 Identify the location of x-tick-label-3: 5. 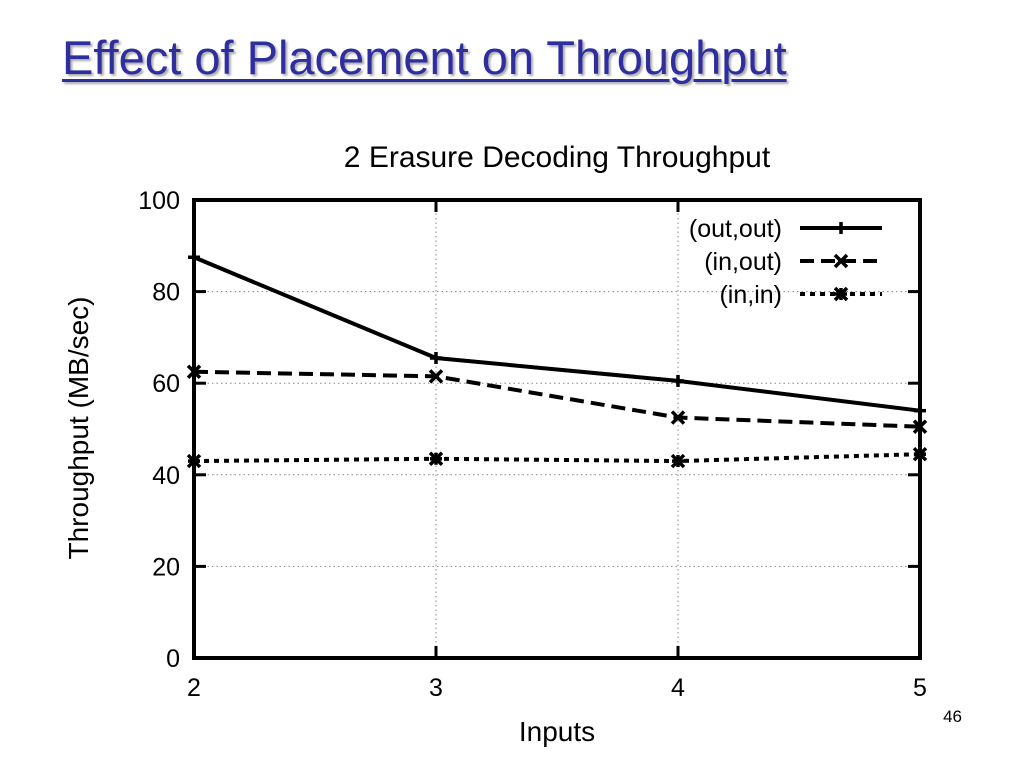
(920, 688).